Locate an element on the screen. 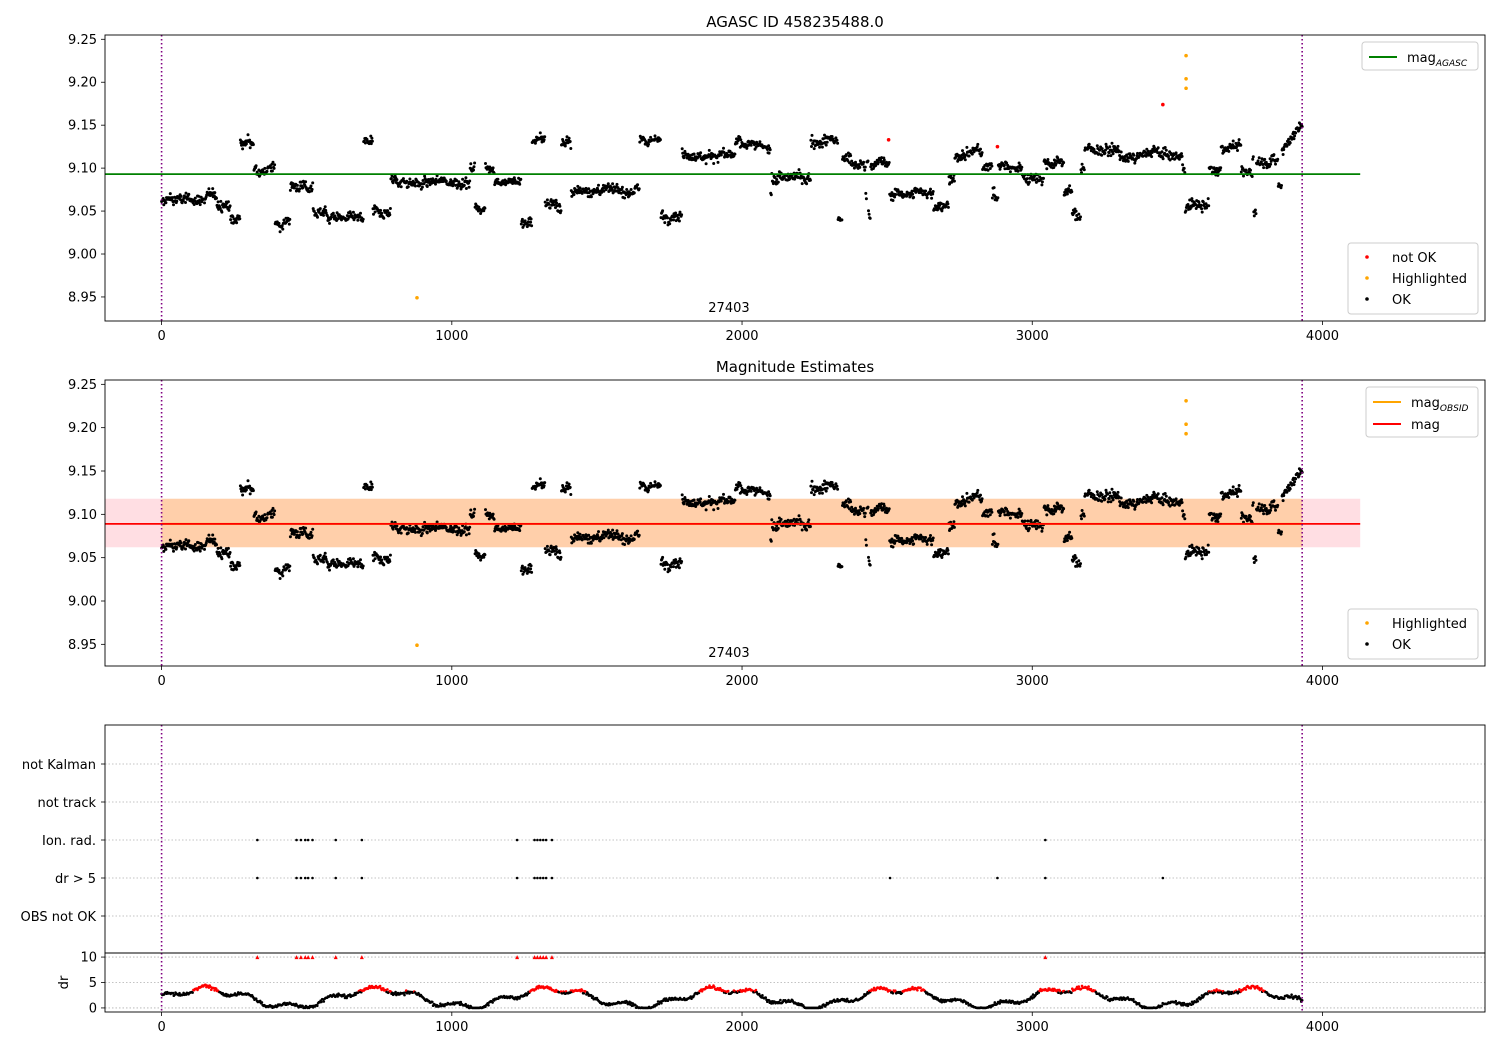 The image size is (1500, 1050). flag-category-label: dr > 5 is located at coordinates (75, 879).